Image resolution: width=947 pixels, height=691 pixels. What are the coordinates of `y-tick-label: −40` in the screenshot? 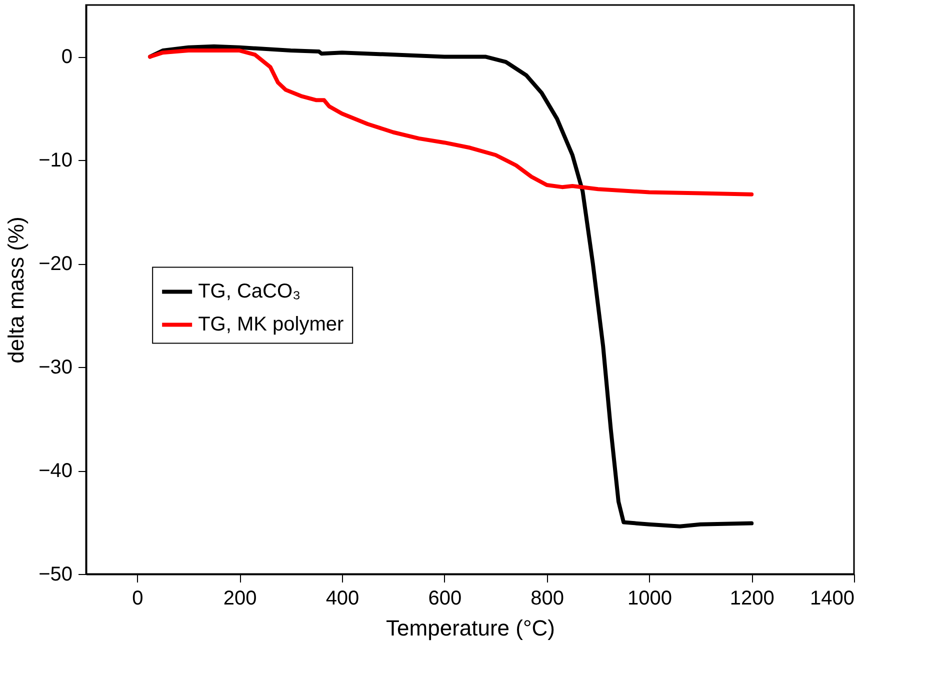 It's located at (55, 471).